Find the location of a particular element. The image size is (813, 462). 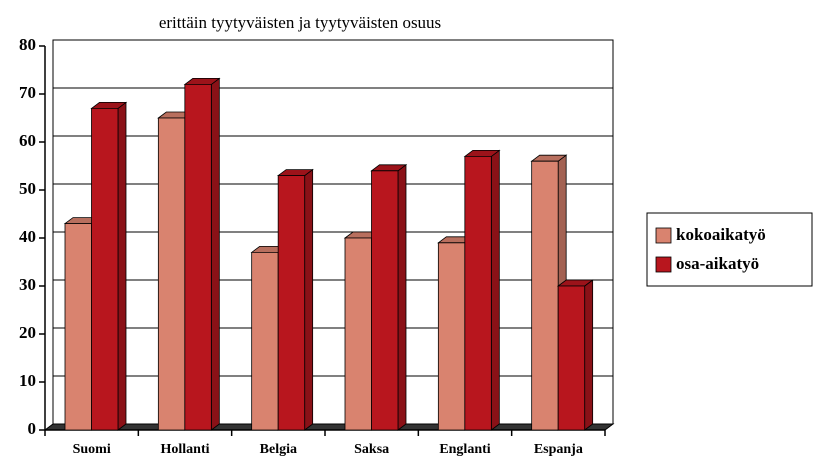

y-tick-label: 0 is located at coordinates (32, 428).